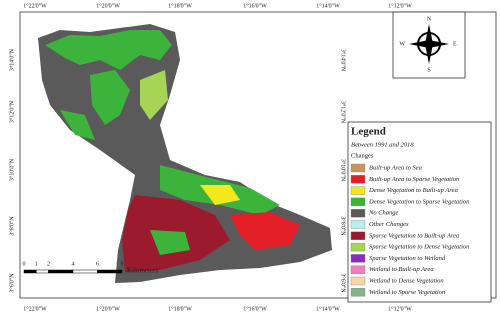 This screenshot has width=500, height=319. I want to click on built-up-patch, so click(265, 231).